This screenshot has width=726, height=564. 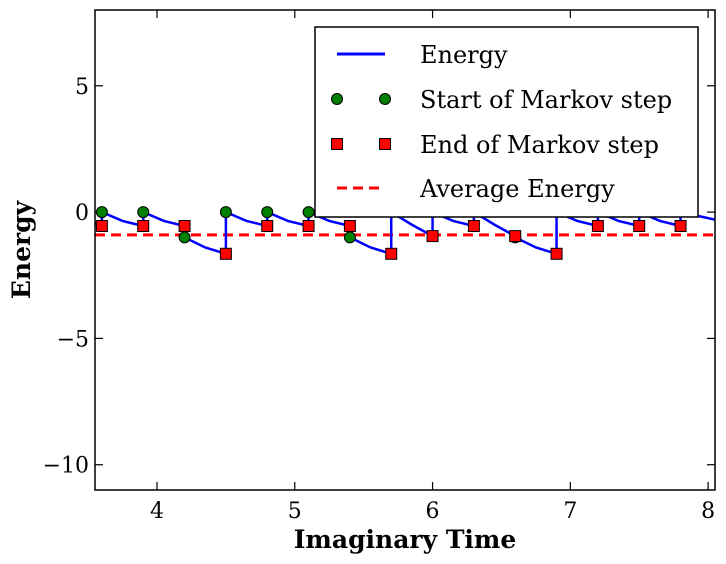 I want to click on legend-item-start: Start of Markov step, so click(x=501, y=100).